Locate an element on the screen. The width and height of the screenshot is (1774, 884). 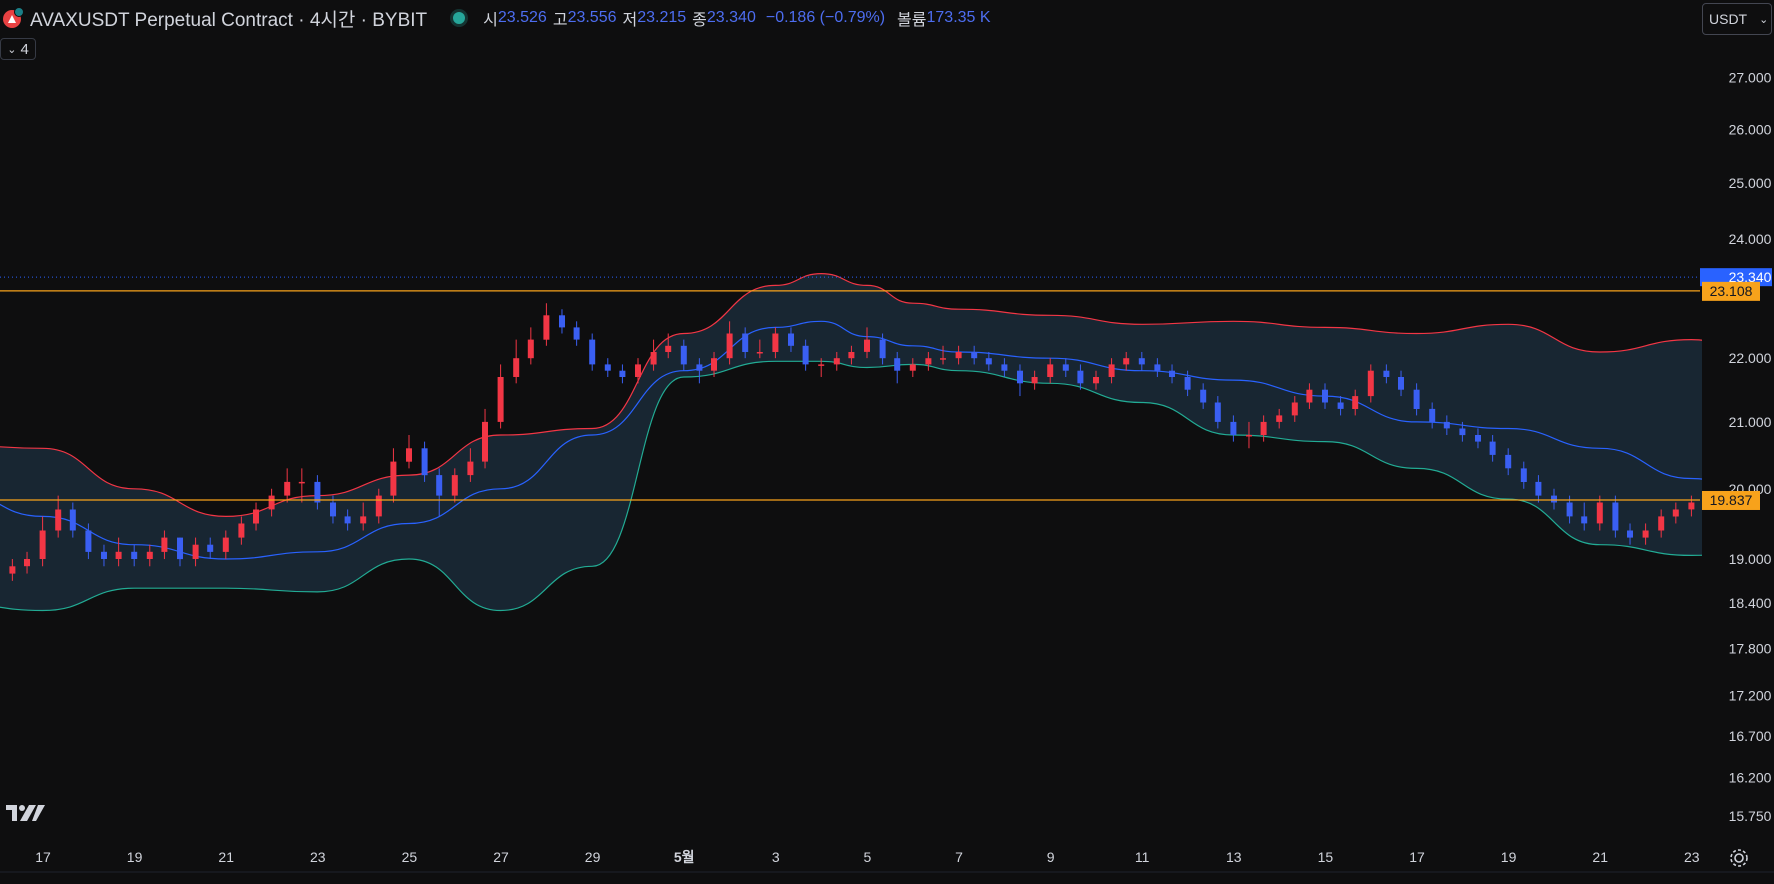
hline-price-label: 19.837 is located at coordinates (1731, 500).